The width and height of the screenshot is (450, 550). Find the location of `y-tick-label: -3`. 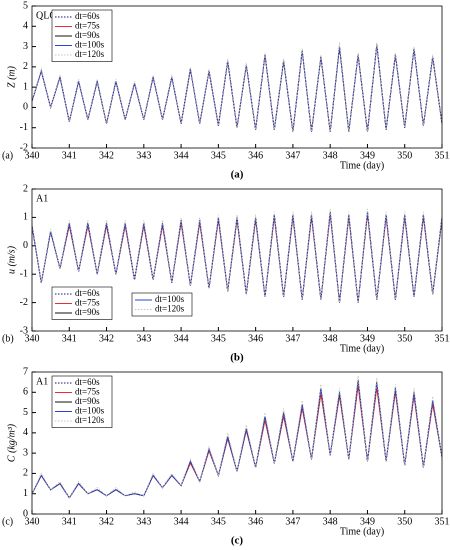

y-tick-label: -3 is located at coordinates (24, 330).